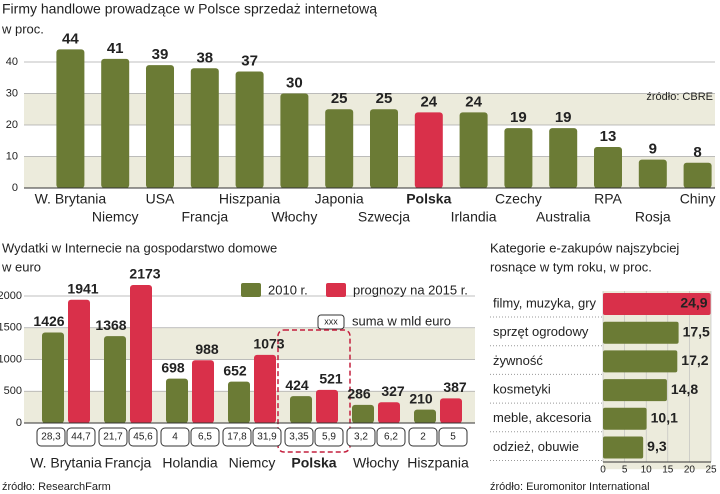 Image resolution: width=720 pixels, height=494 pixels. What do you see at coordinates (608, 199) in the screenshot?
I see `x-tick-label: RPA` at bounding box center [608, 199].